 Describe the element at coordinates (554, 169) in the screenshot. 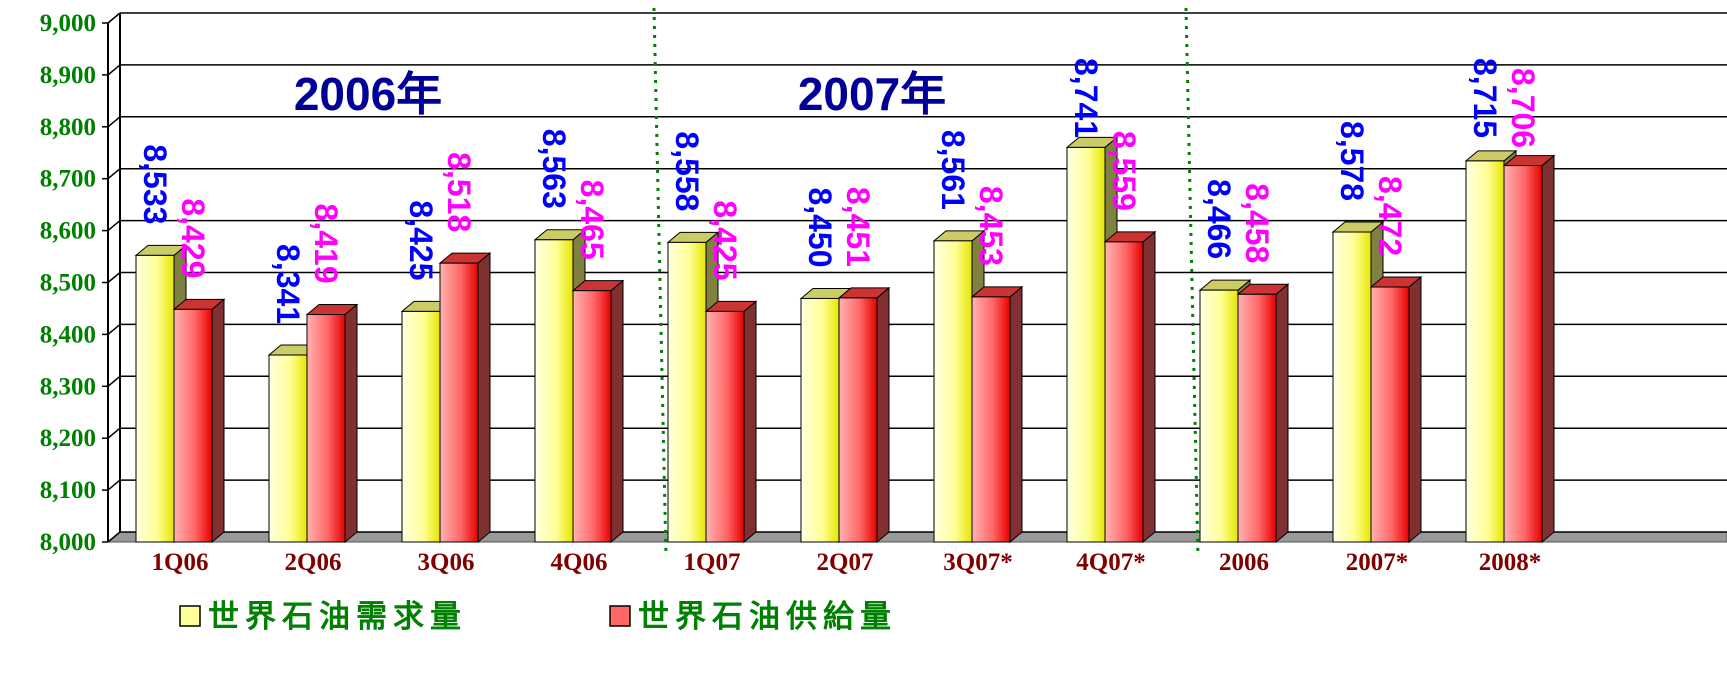

I see `data-label-demand: 8,563` at that location.